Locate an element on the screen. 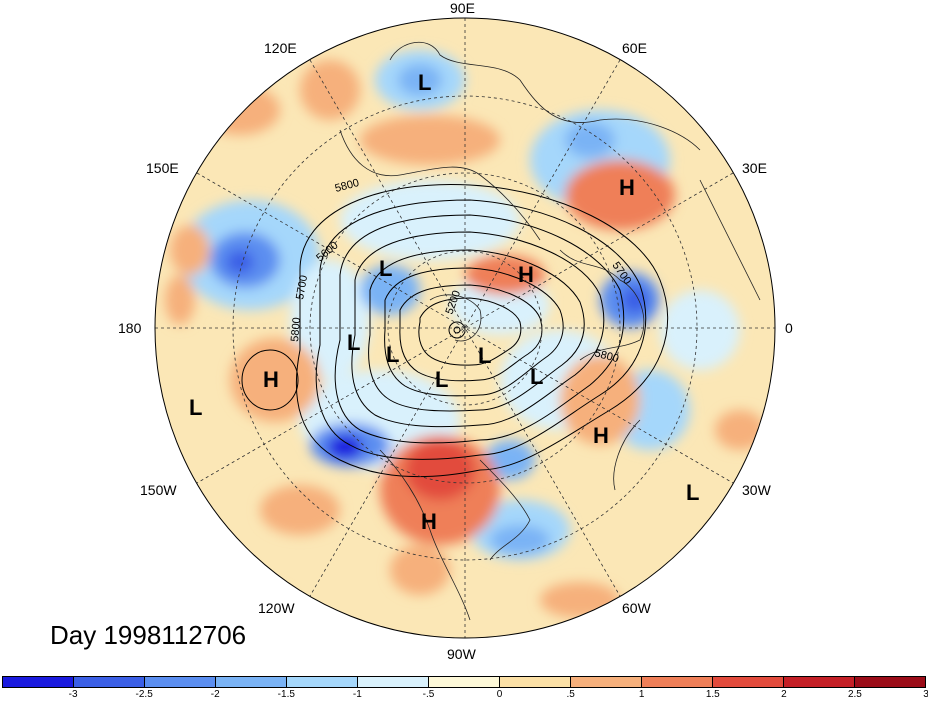 This screenshot has height=702, width=928. colorbar-tick-label: -1 is located at coordinates (357, 694).